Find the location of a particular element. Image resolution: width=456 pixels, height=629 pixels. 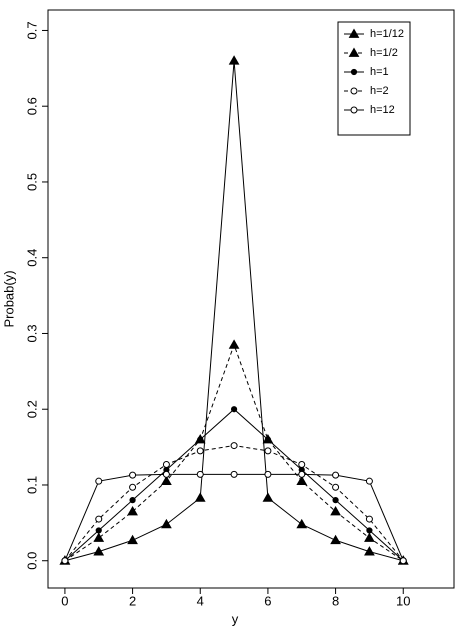

x-tick-label: 2 is located at coordinates (132, 600).